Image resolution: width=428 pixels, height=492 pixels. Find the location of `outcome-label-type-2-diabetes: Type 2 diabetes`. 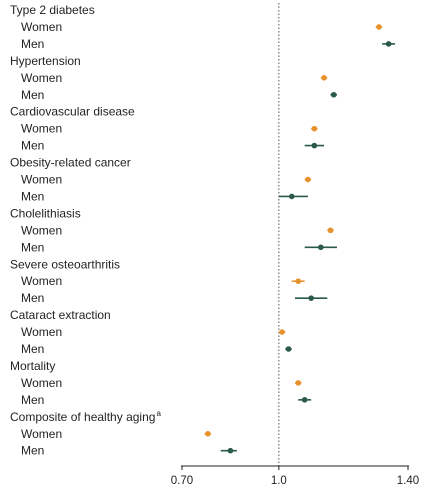

outcome-label-type-2-diabetes: Type 2 diabetes is located at coordinates (52, 10).